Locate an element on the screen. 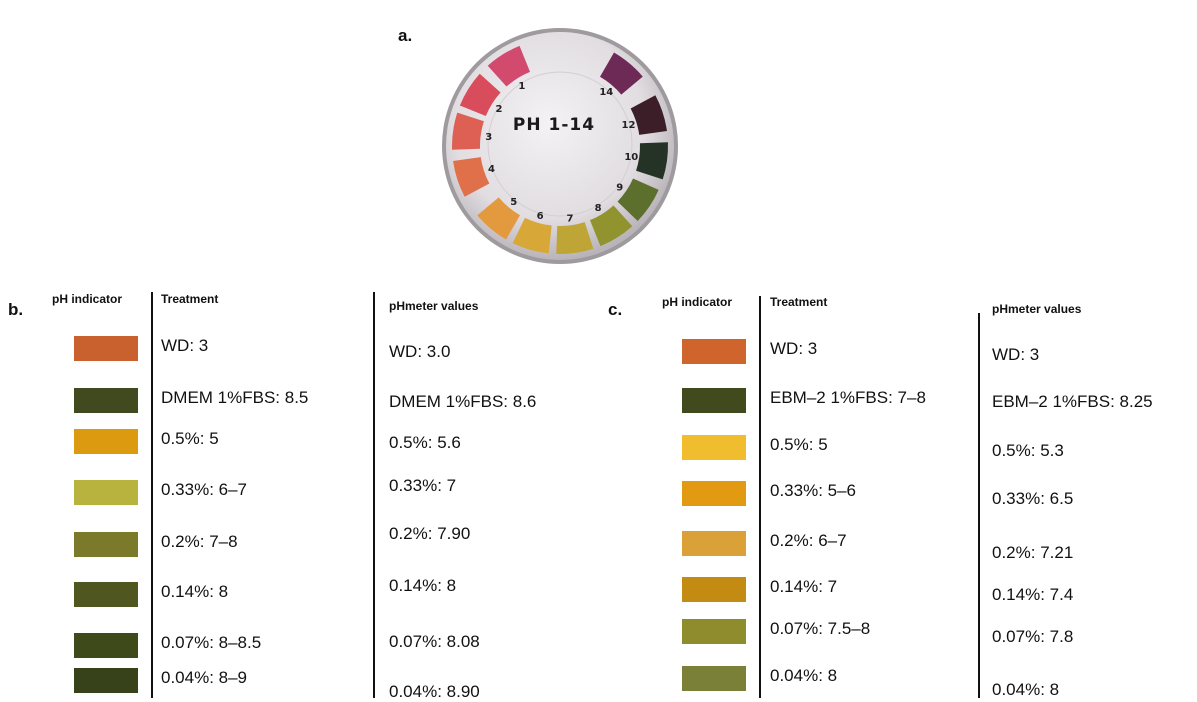 The height and width of the screenshot is (702, 1197). panel-b-meter-cell: 0.07%: 8.08 is located at coordinates (434, 641).